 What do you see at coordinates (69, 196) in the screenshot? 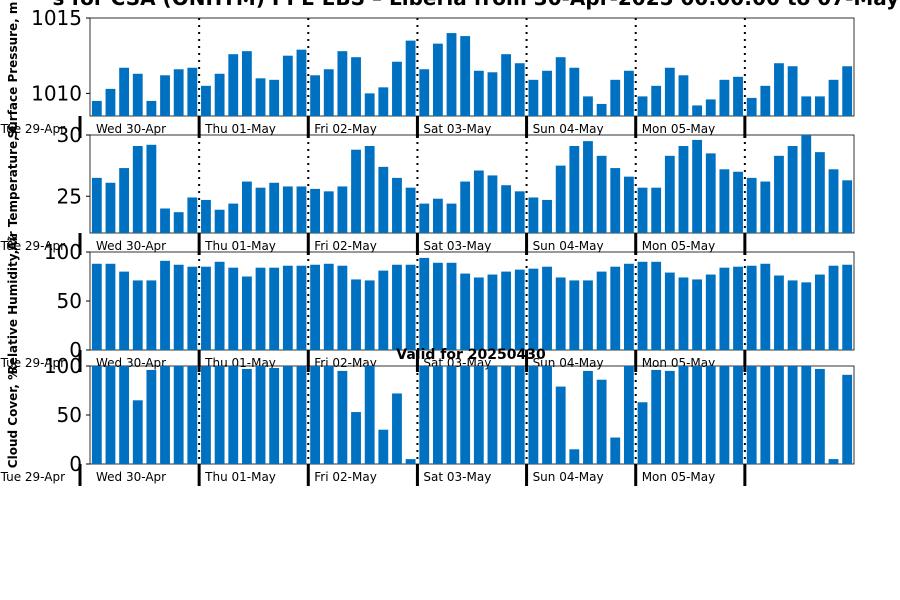
I see `y-tick-label: 25` at bounding box center [69, 196].